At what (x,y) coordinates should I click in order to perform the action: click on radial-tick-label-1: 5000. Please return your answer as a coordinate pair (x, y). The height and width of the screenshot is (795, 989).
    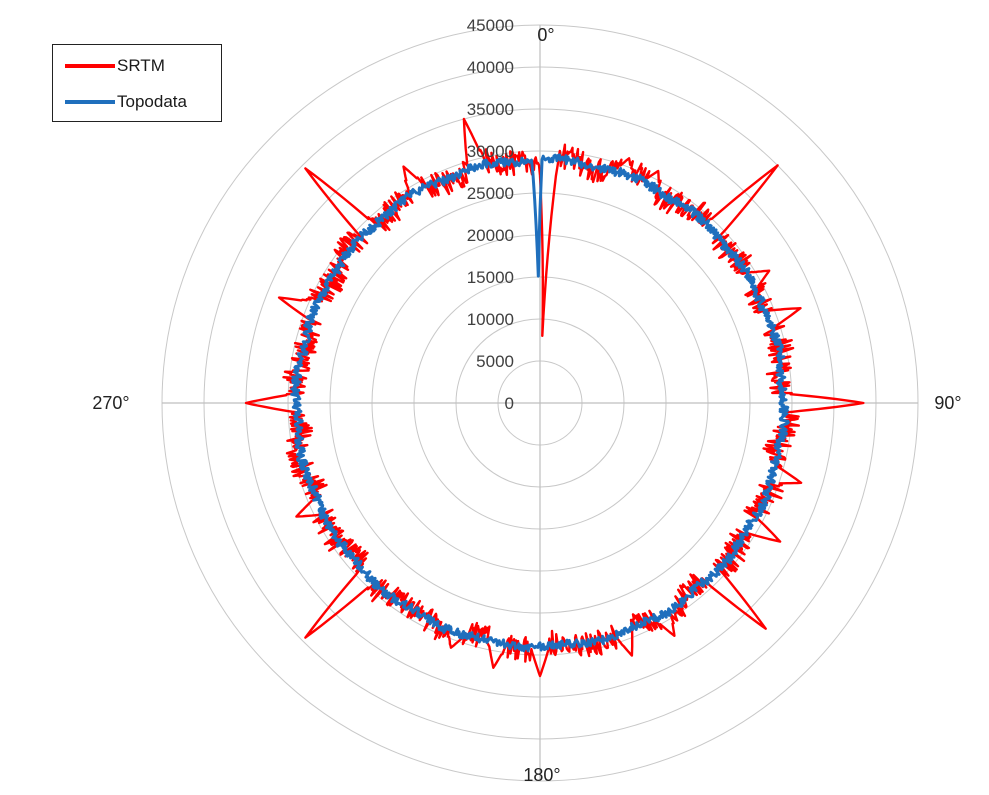
    Looking at the image, I should click on (495, 361).